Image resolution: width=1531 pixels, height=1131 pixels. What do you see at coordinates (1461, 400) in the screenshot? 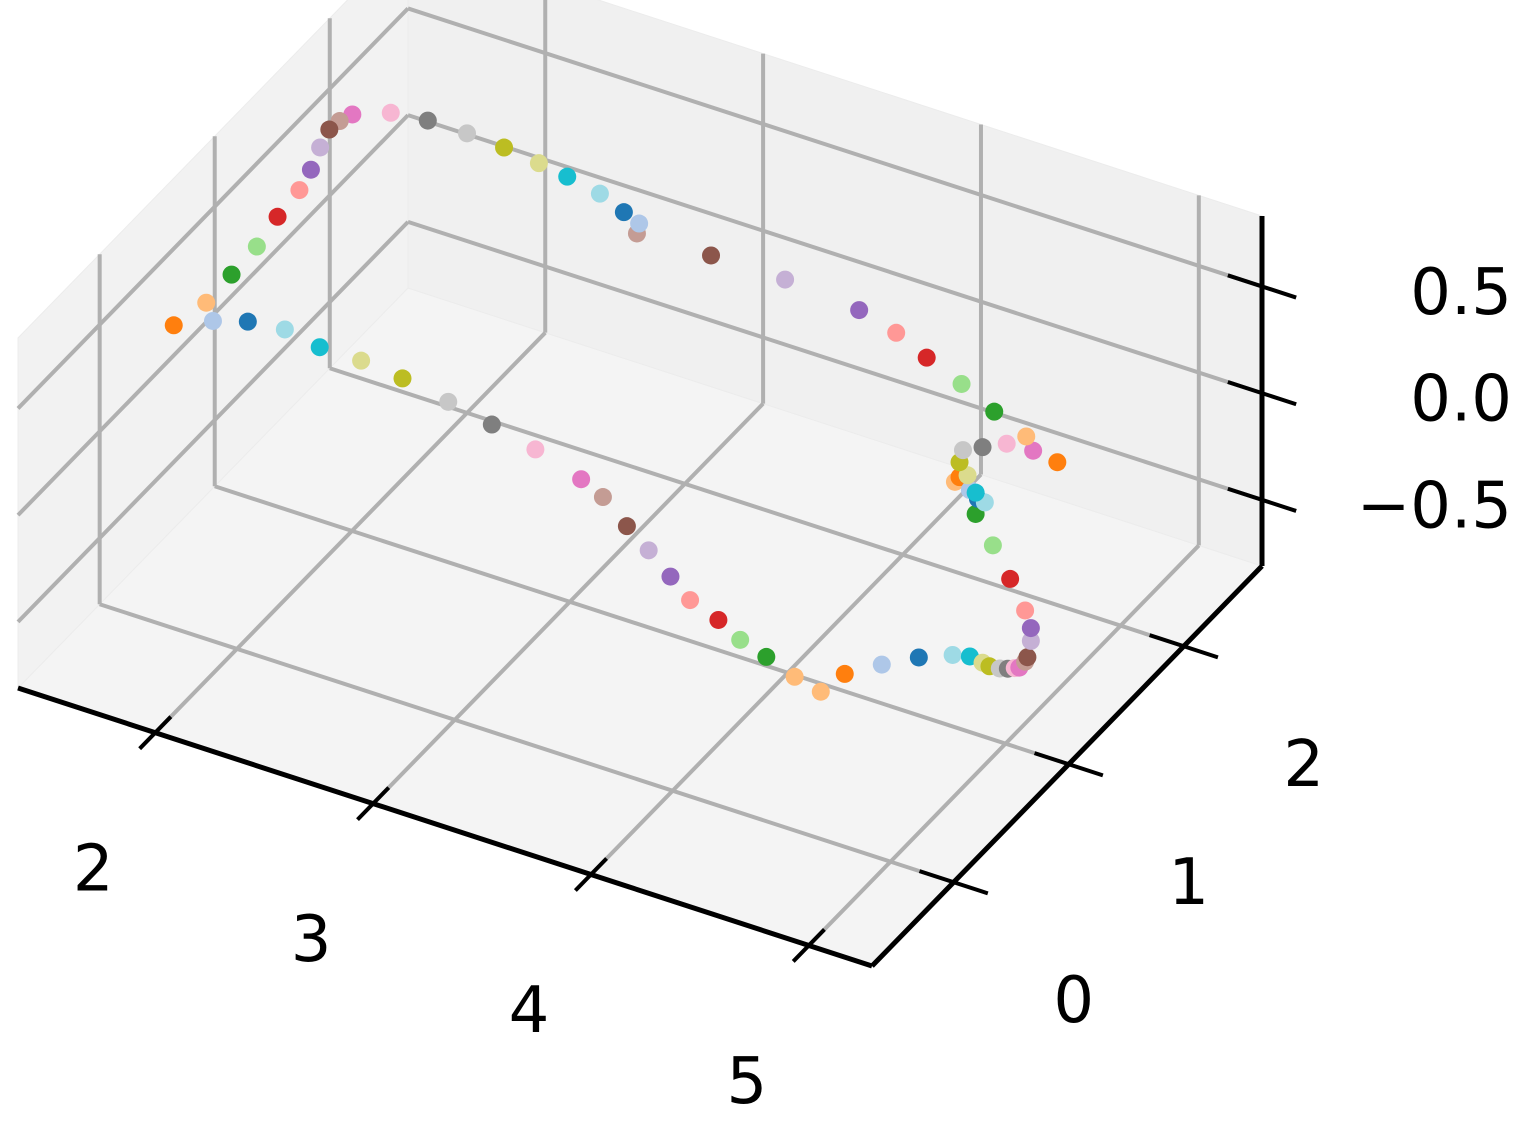
I see `z-tick-label: 0.0` at bounding box center [1461, 400].